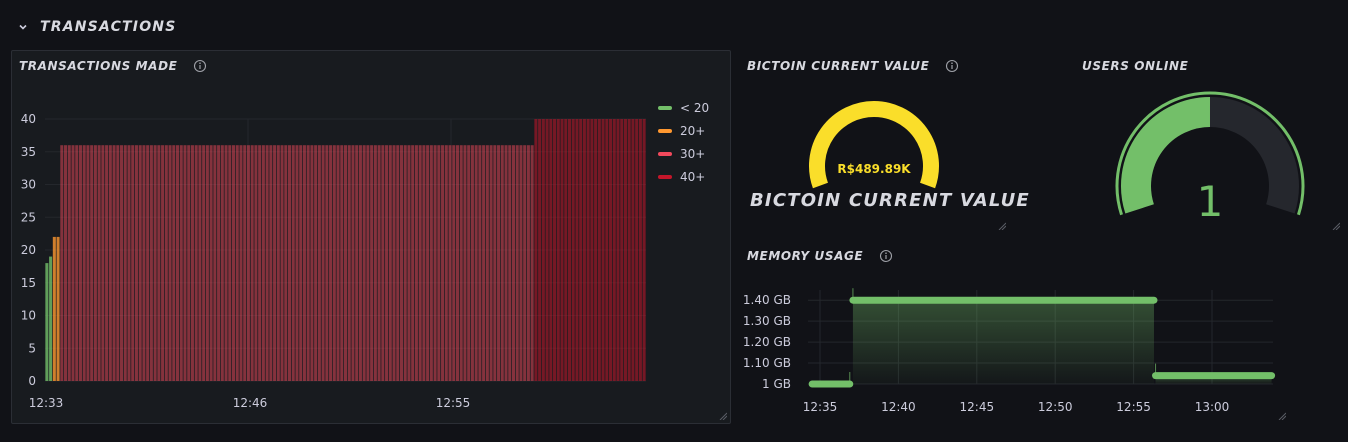  What do you see at coordinates (767, 342) in the screenshot?
I see `y-tick-label: 1.20 GB` at bounding box center [767, 342].